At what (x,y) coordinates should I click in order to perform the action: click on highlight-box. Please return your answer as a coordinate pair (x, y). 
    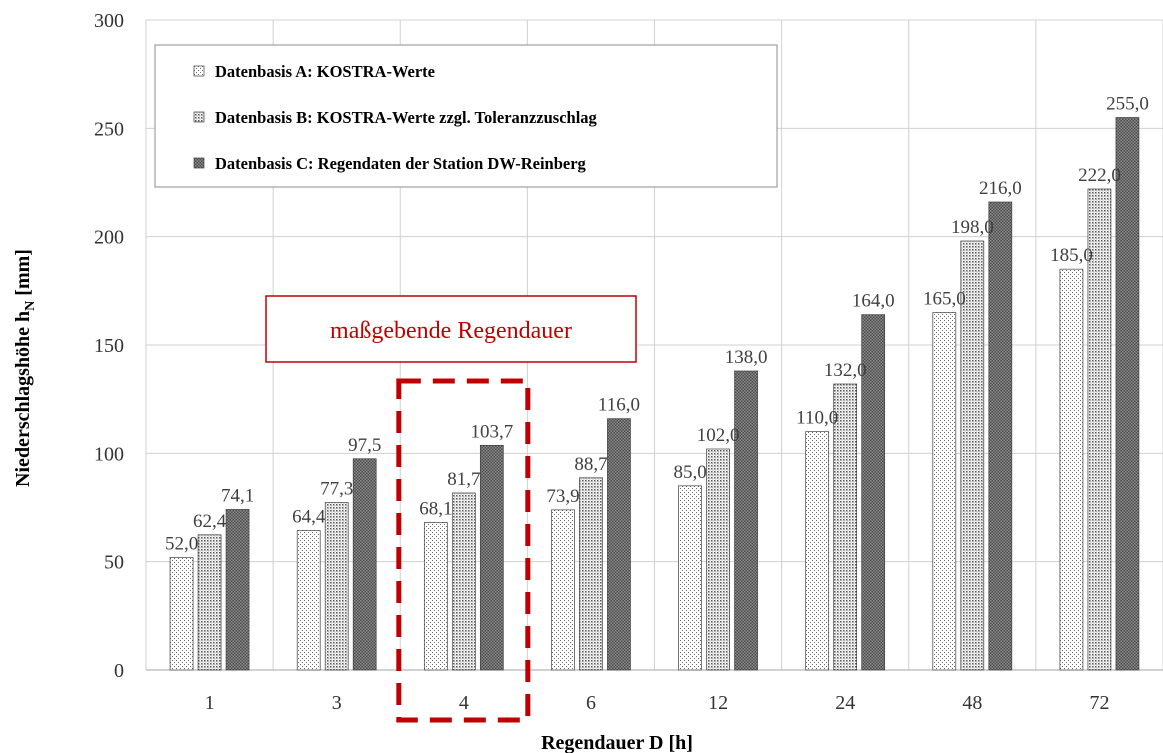
    Looking at the image, I should click on (463, 550).